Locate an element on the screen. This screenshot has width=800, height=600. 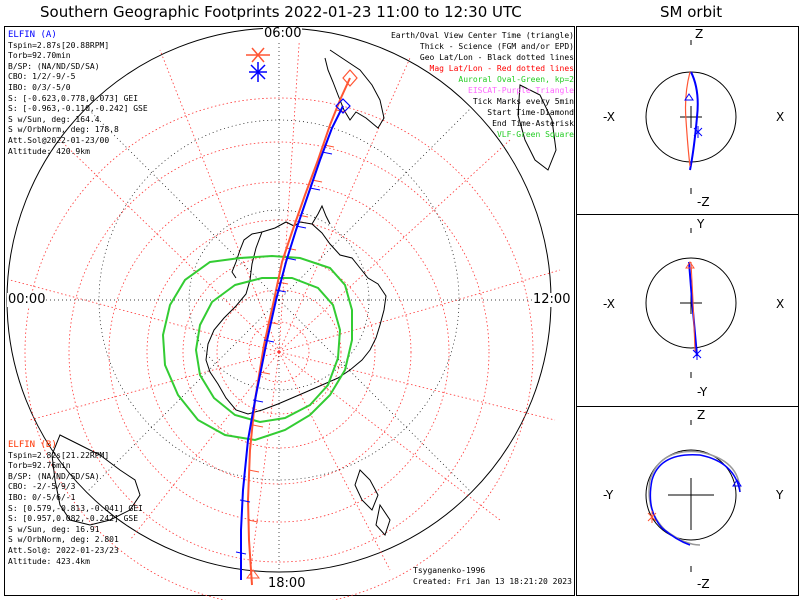
panel1-bottom-label: -Z is located at coordinates (703, 202).